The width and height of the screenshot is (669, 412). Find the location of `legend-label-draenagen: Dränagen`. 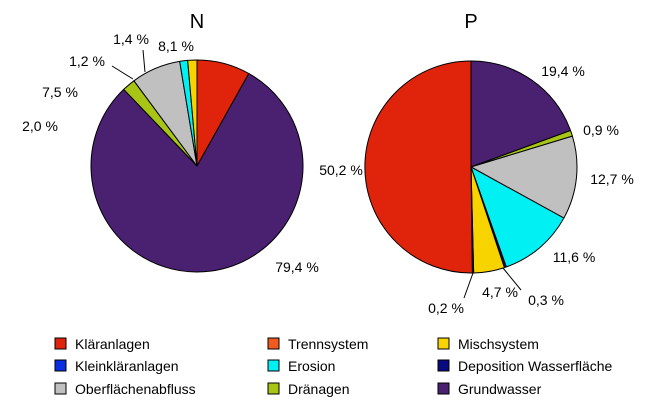

legend-label-draenagen: Dränagen is located at coordinates (319, 389).